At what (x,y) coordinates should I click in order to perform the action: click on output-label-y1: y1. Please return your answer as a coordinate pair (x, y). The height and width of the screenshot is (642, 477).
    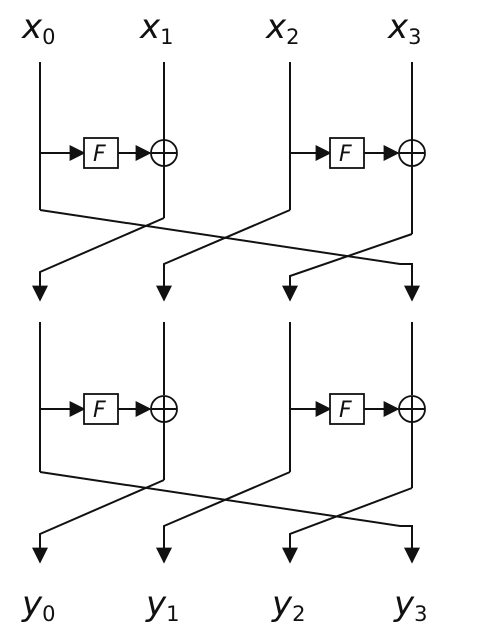
    Looking at the image, I should click on (162, 605).